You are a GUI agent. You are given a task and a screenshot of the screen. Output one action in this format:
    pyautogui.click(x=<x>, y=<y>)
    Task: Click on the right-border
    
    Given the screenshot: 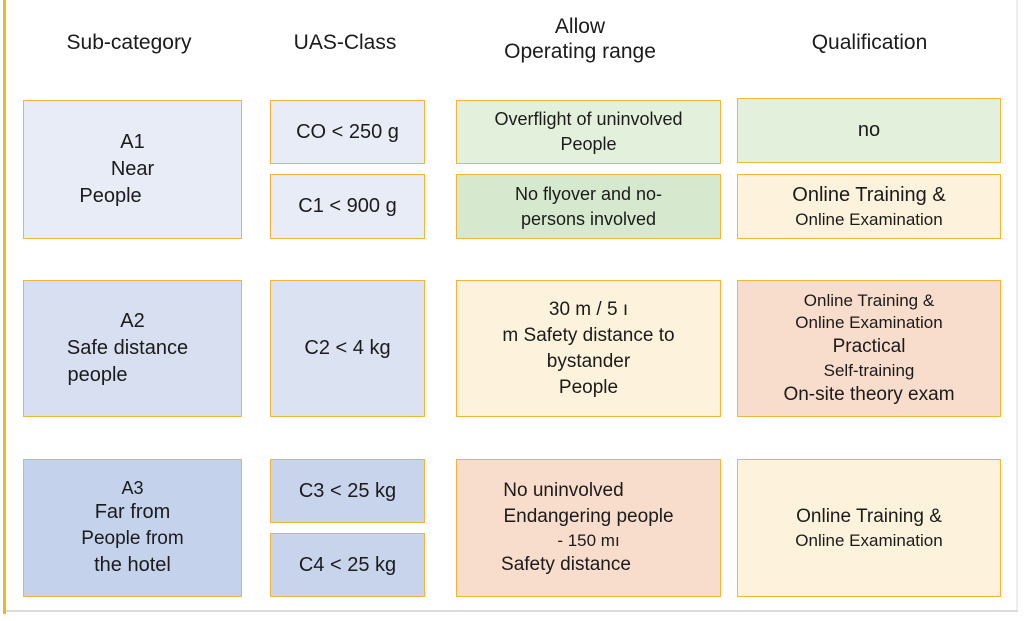 What is the action you would take?
    pyautogui.click(x=1017, y=306)
    